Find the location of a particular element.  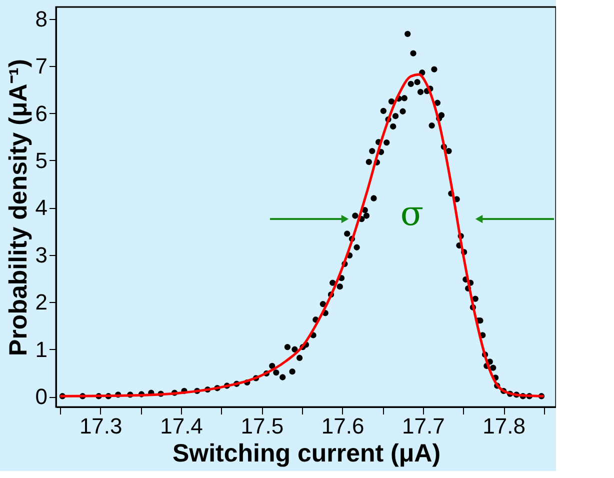

y-axis-title: Probability density (μA⁻¹) is located at coordinates (18, 207).